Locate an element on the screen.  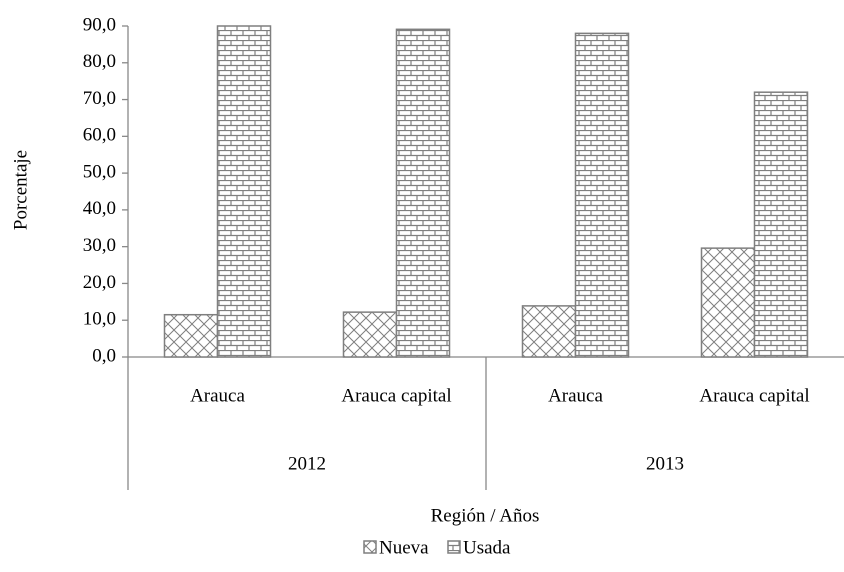
y-tick-label: 40,0 is located at coordinates (99, 208).